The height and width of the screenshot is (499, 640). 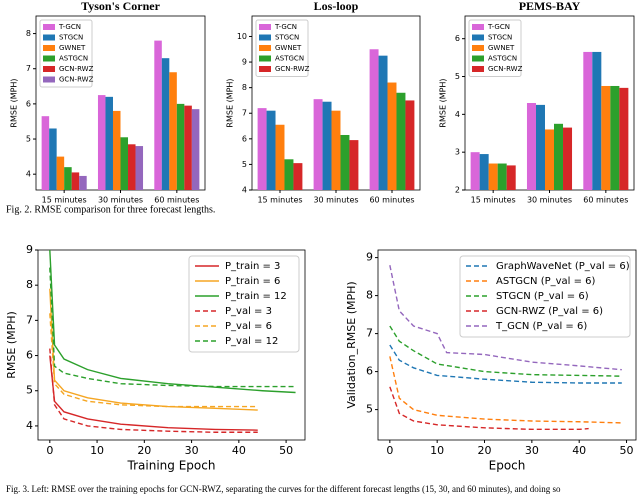 I want to click on y-tick-label: 2, so click(x=457, y=190).